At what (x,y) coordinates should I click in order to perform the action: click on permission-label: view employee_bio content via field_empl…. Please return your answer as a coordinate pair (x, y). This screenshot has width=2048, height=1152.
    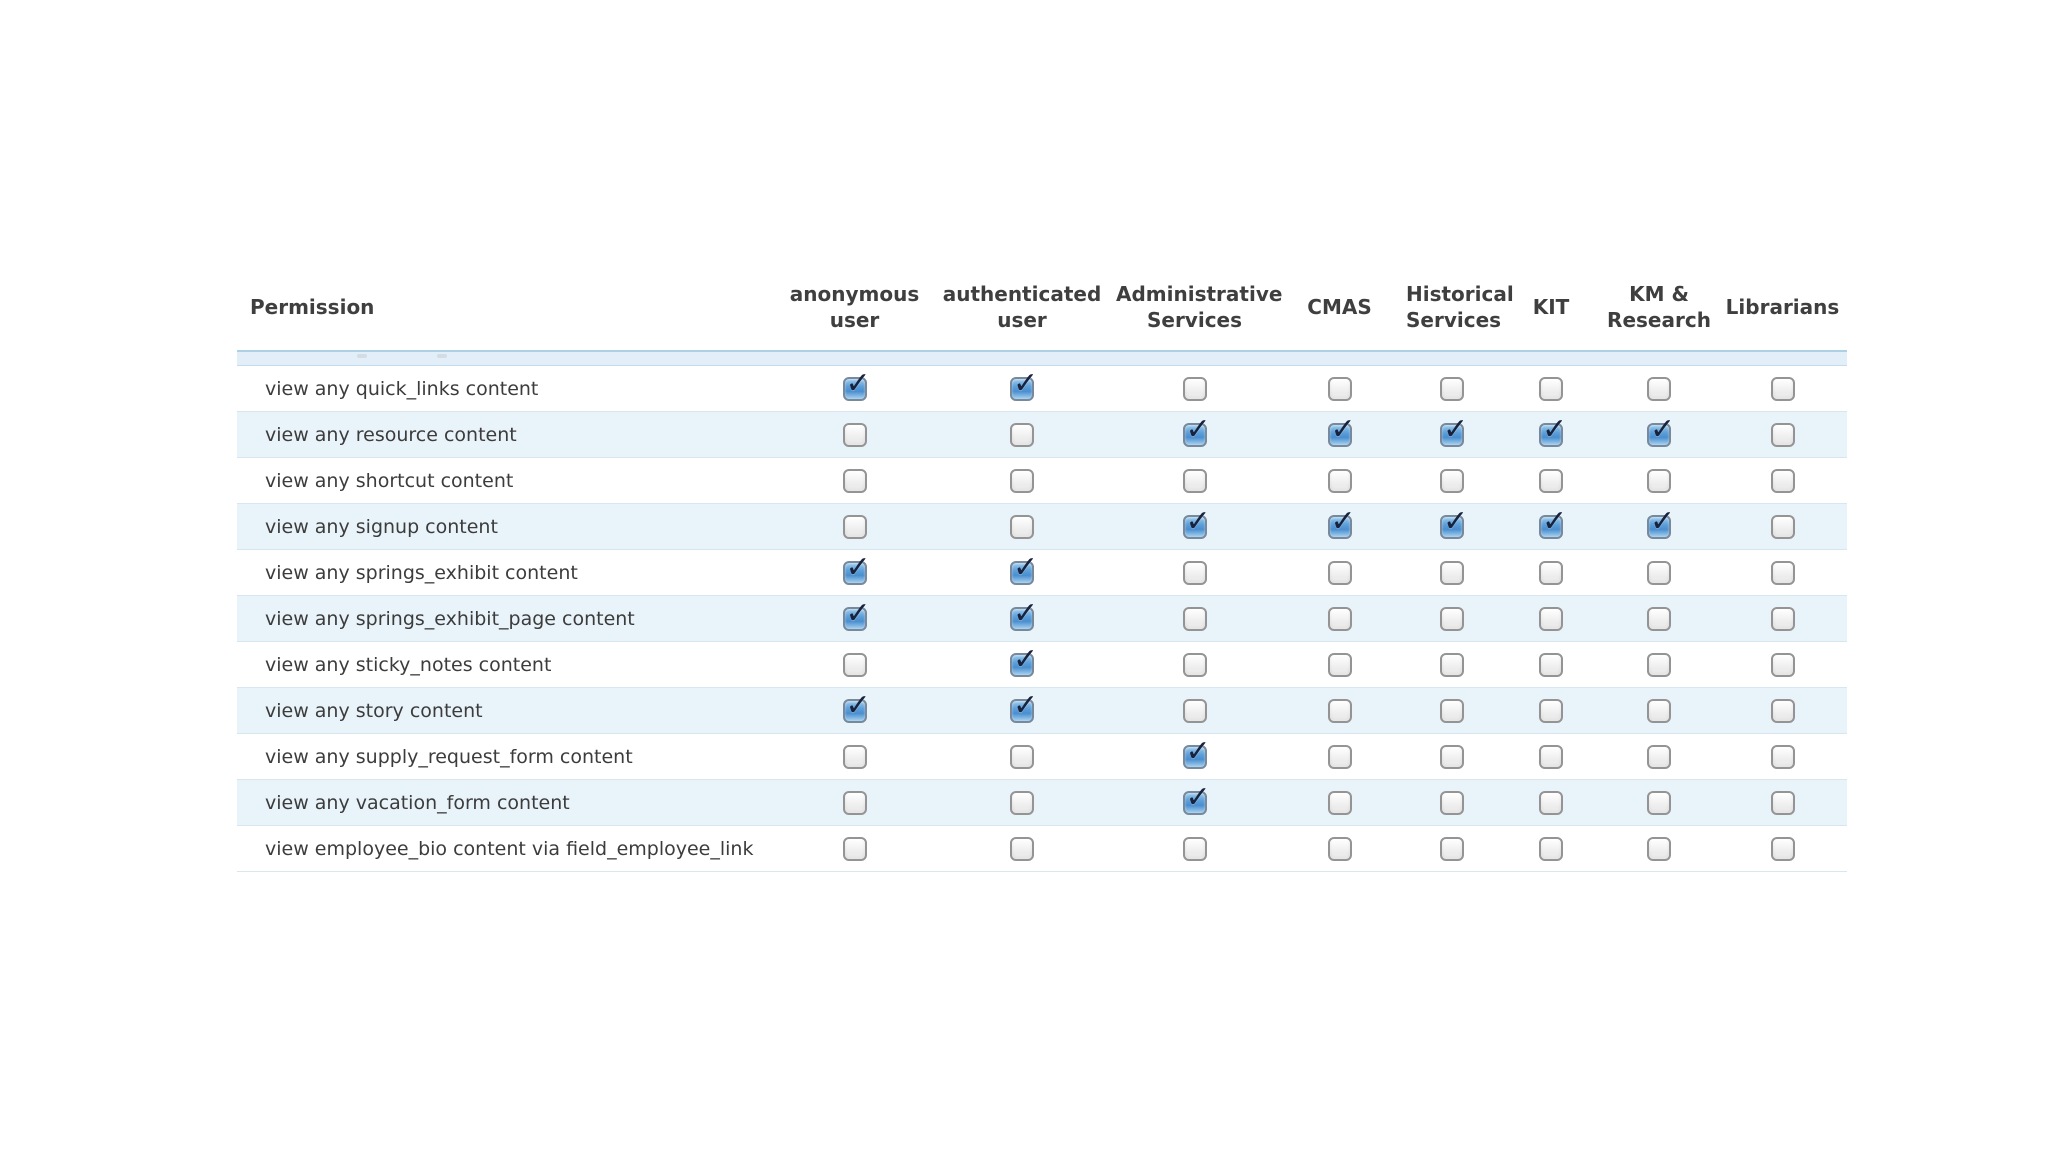
    Looking at the image, I should click on (507, 848).